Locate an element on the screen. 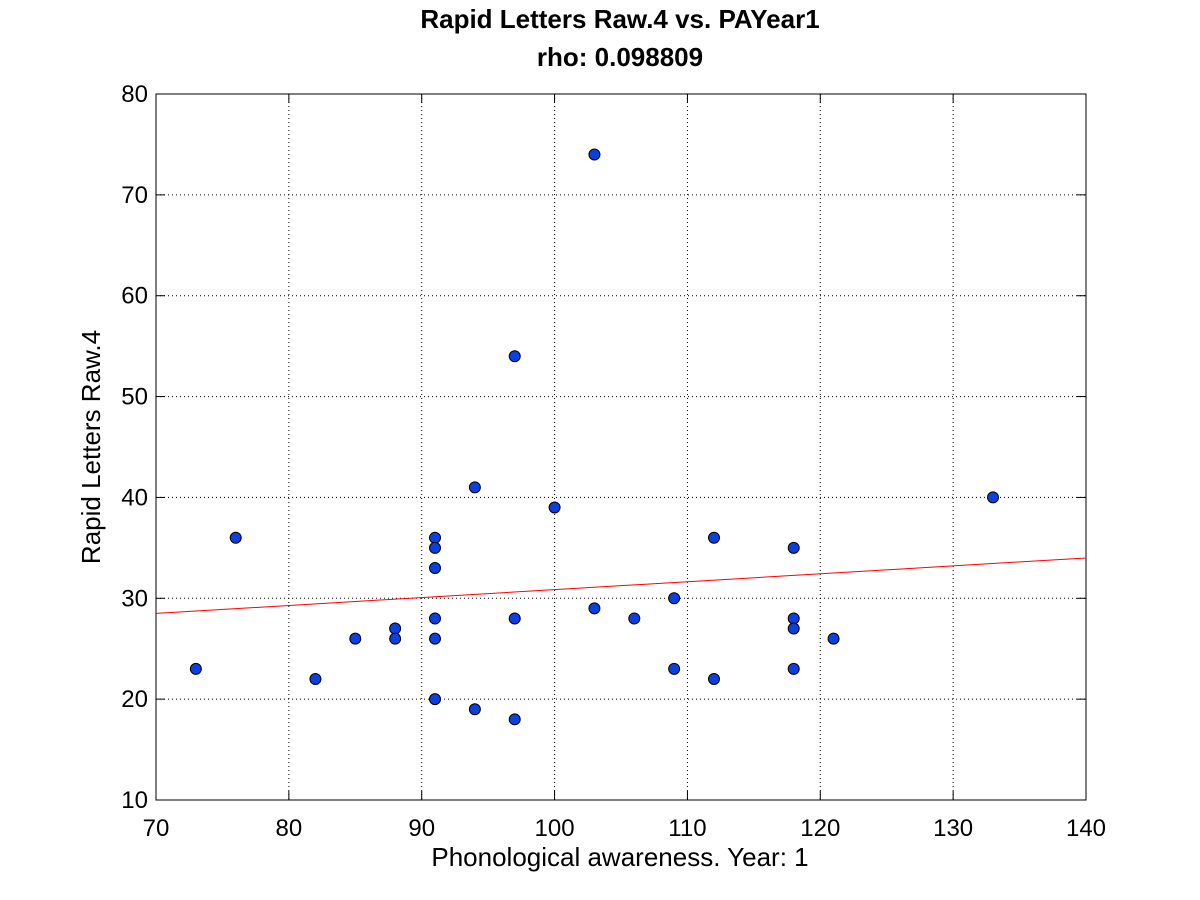 This screenshot has height=900, width=1200. x-tick-label: 100 is located at coordinates (555, 828).